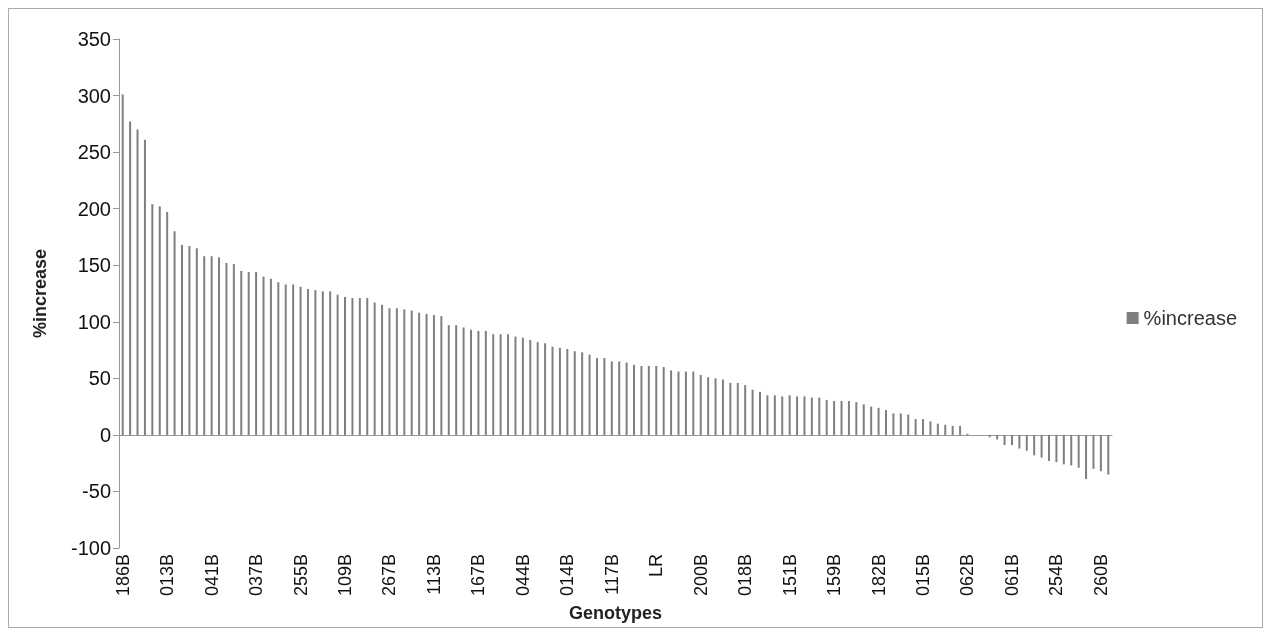 The image size is (1275, 640). Describe the element at coordinates (1011, 575) in the screenshot. I see `x-tick-label: 061B` at that location.